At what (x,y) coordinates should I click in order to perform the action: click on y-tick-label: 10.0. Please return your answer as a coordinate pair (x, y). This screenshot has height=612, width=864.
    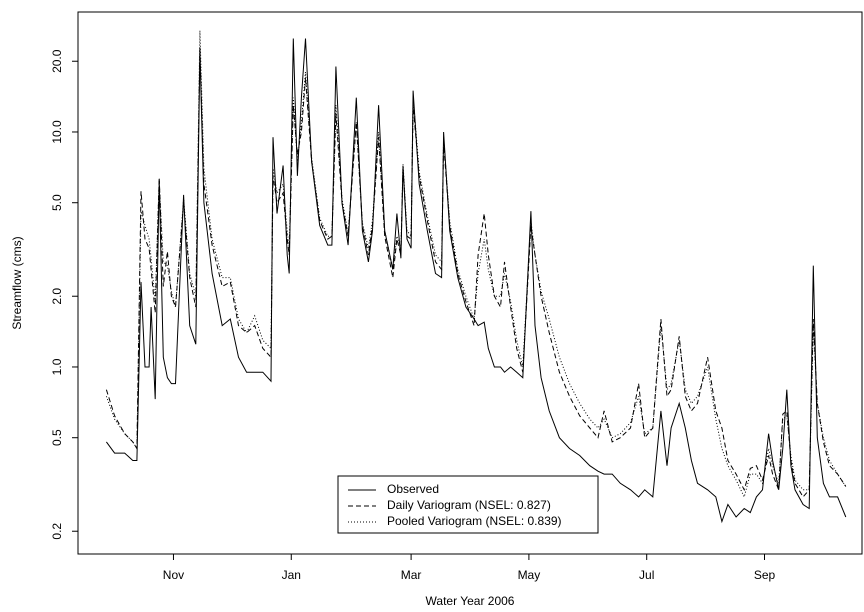
    Looking at the image, I should click on (57, 132).